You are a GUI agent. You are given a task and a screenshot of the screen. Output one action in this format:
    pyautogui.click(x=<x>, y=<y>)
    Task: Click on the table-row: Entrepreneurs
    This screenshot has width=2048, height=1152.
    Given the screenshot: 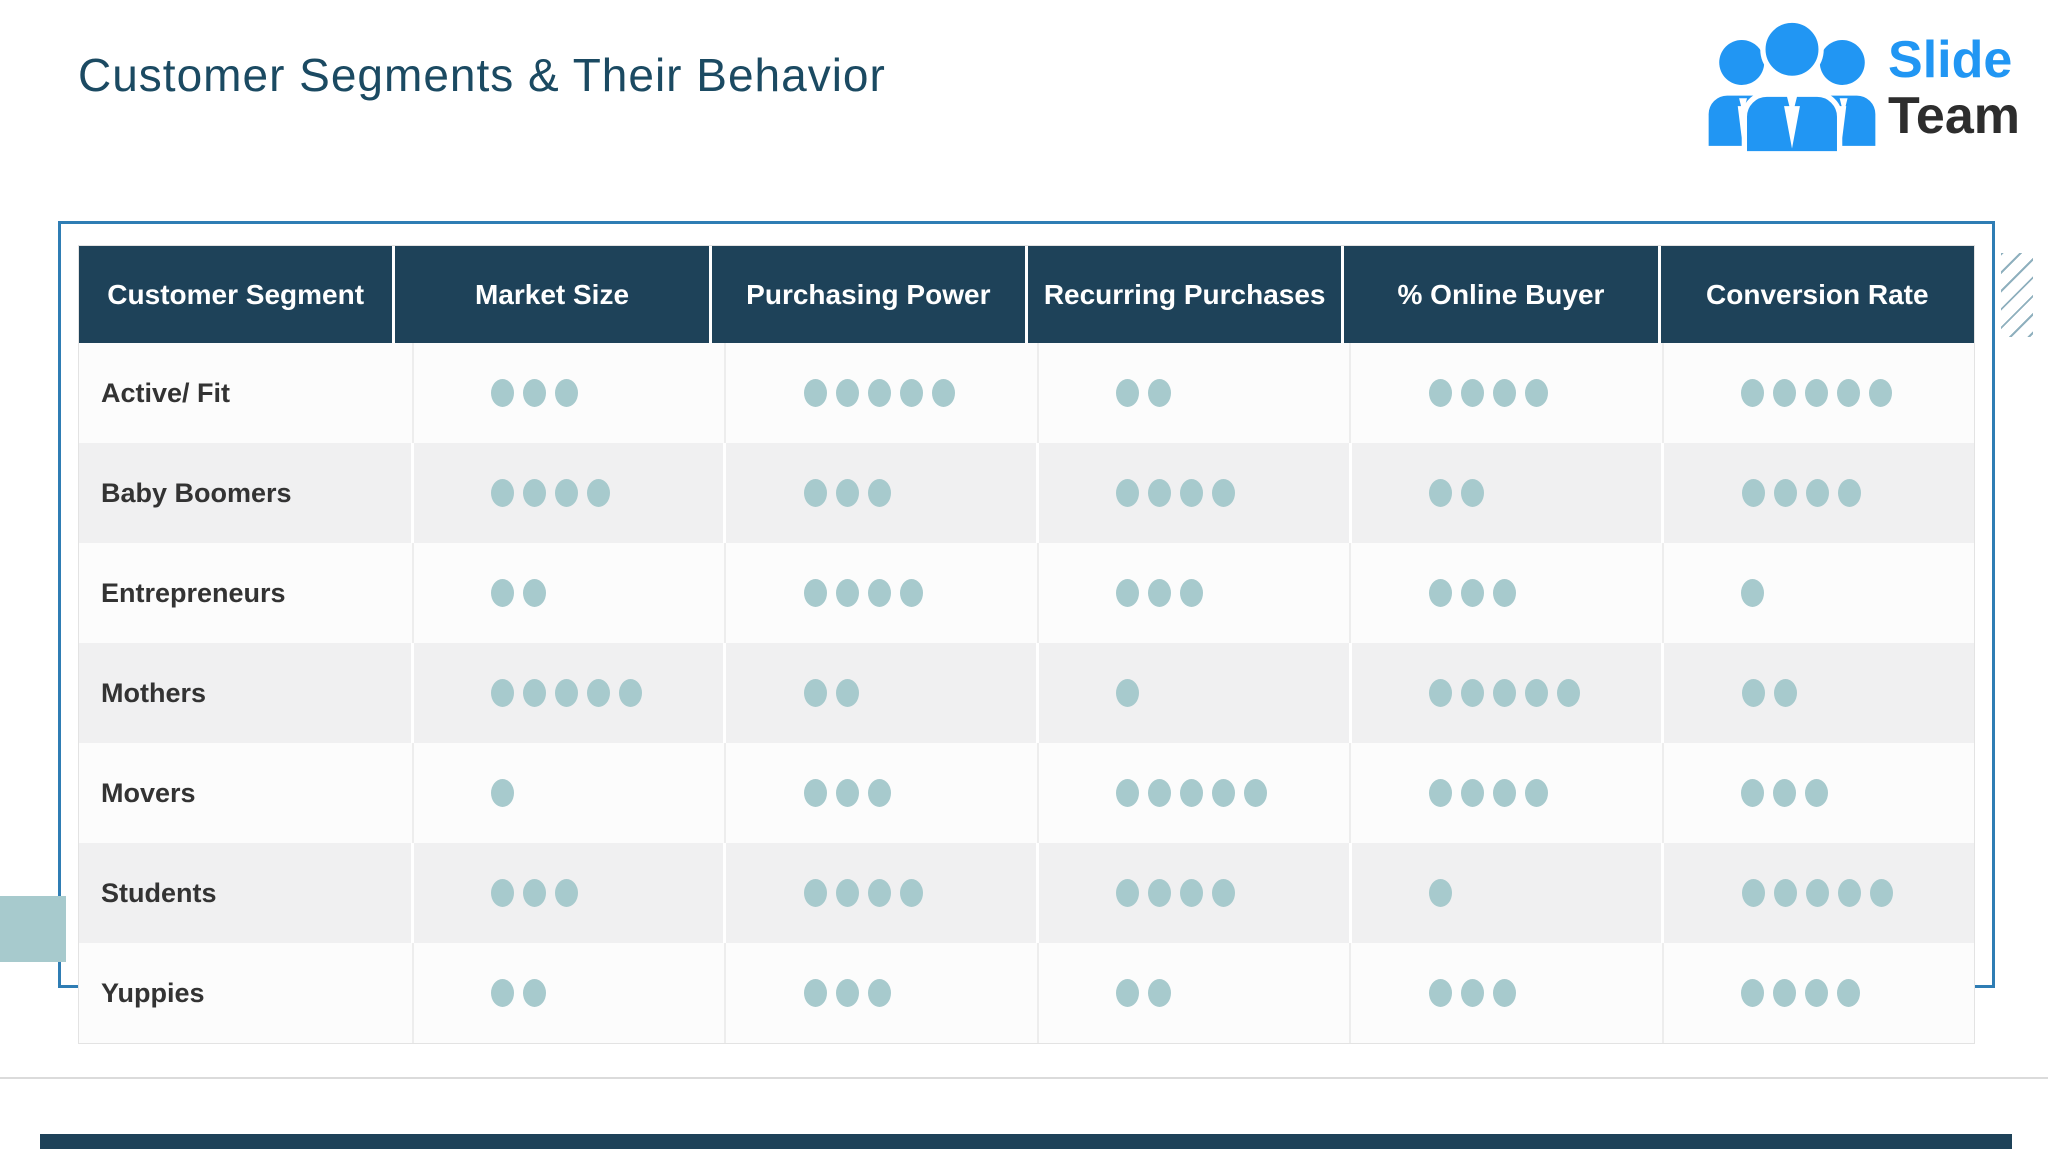 What is the action you would take?
    pyautogui.click(x=1026, y=593)
    